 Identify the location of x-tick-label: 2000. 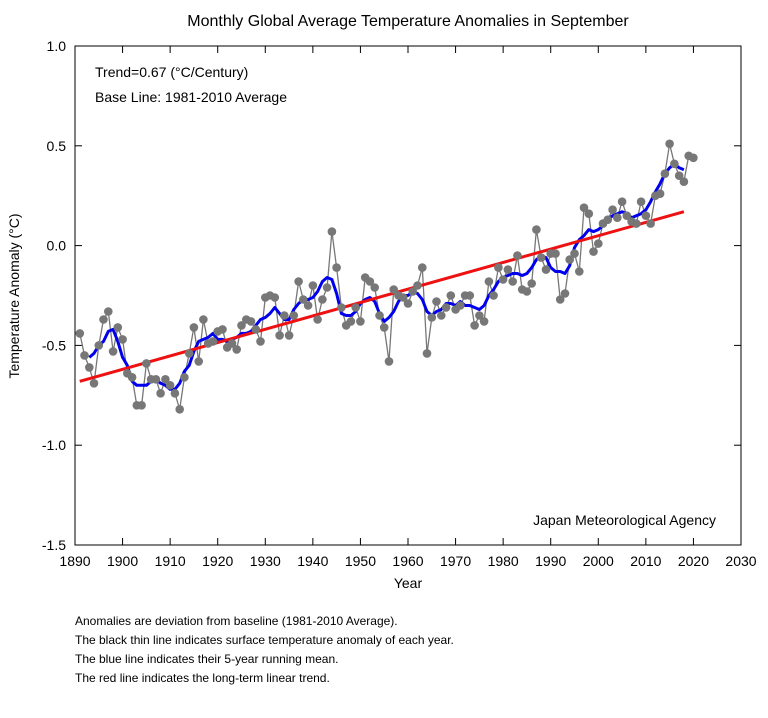
(598, 561).